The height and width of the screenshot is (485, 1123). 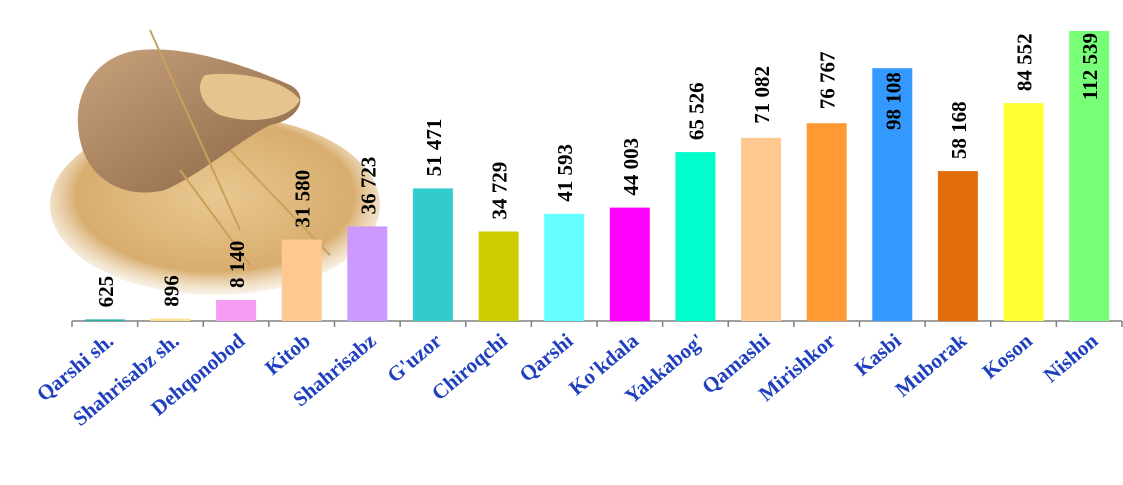 What do you see at coordinates (171, 291) in the screenshot?
I see `value-label: 896` at bounding box center [171, 291].